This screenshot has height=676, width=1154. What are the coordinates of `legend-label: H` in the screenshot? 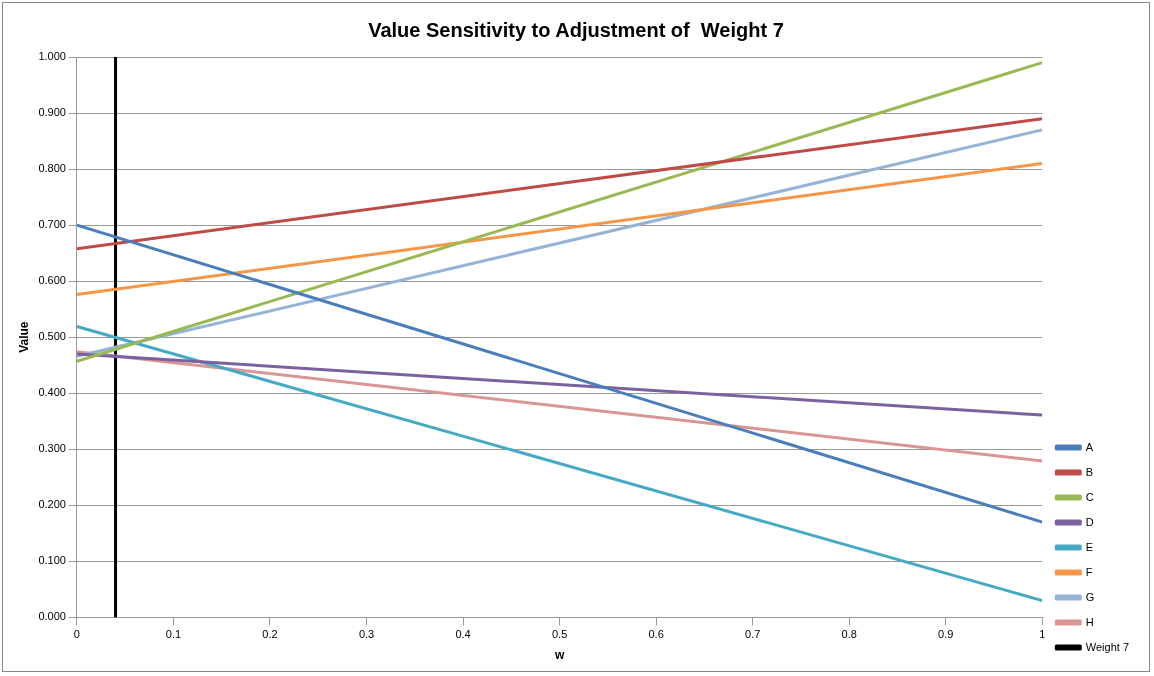 It's located at (1089, 621).